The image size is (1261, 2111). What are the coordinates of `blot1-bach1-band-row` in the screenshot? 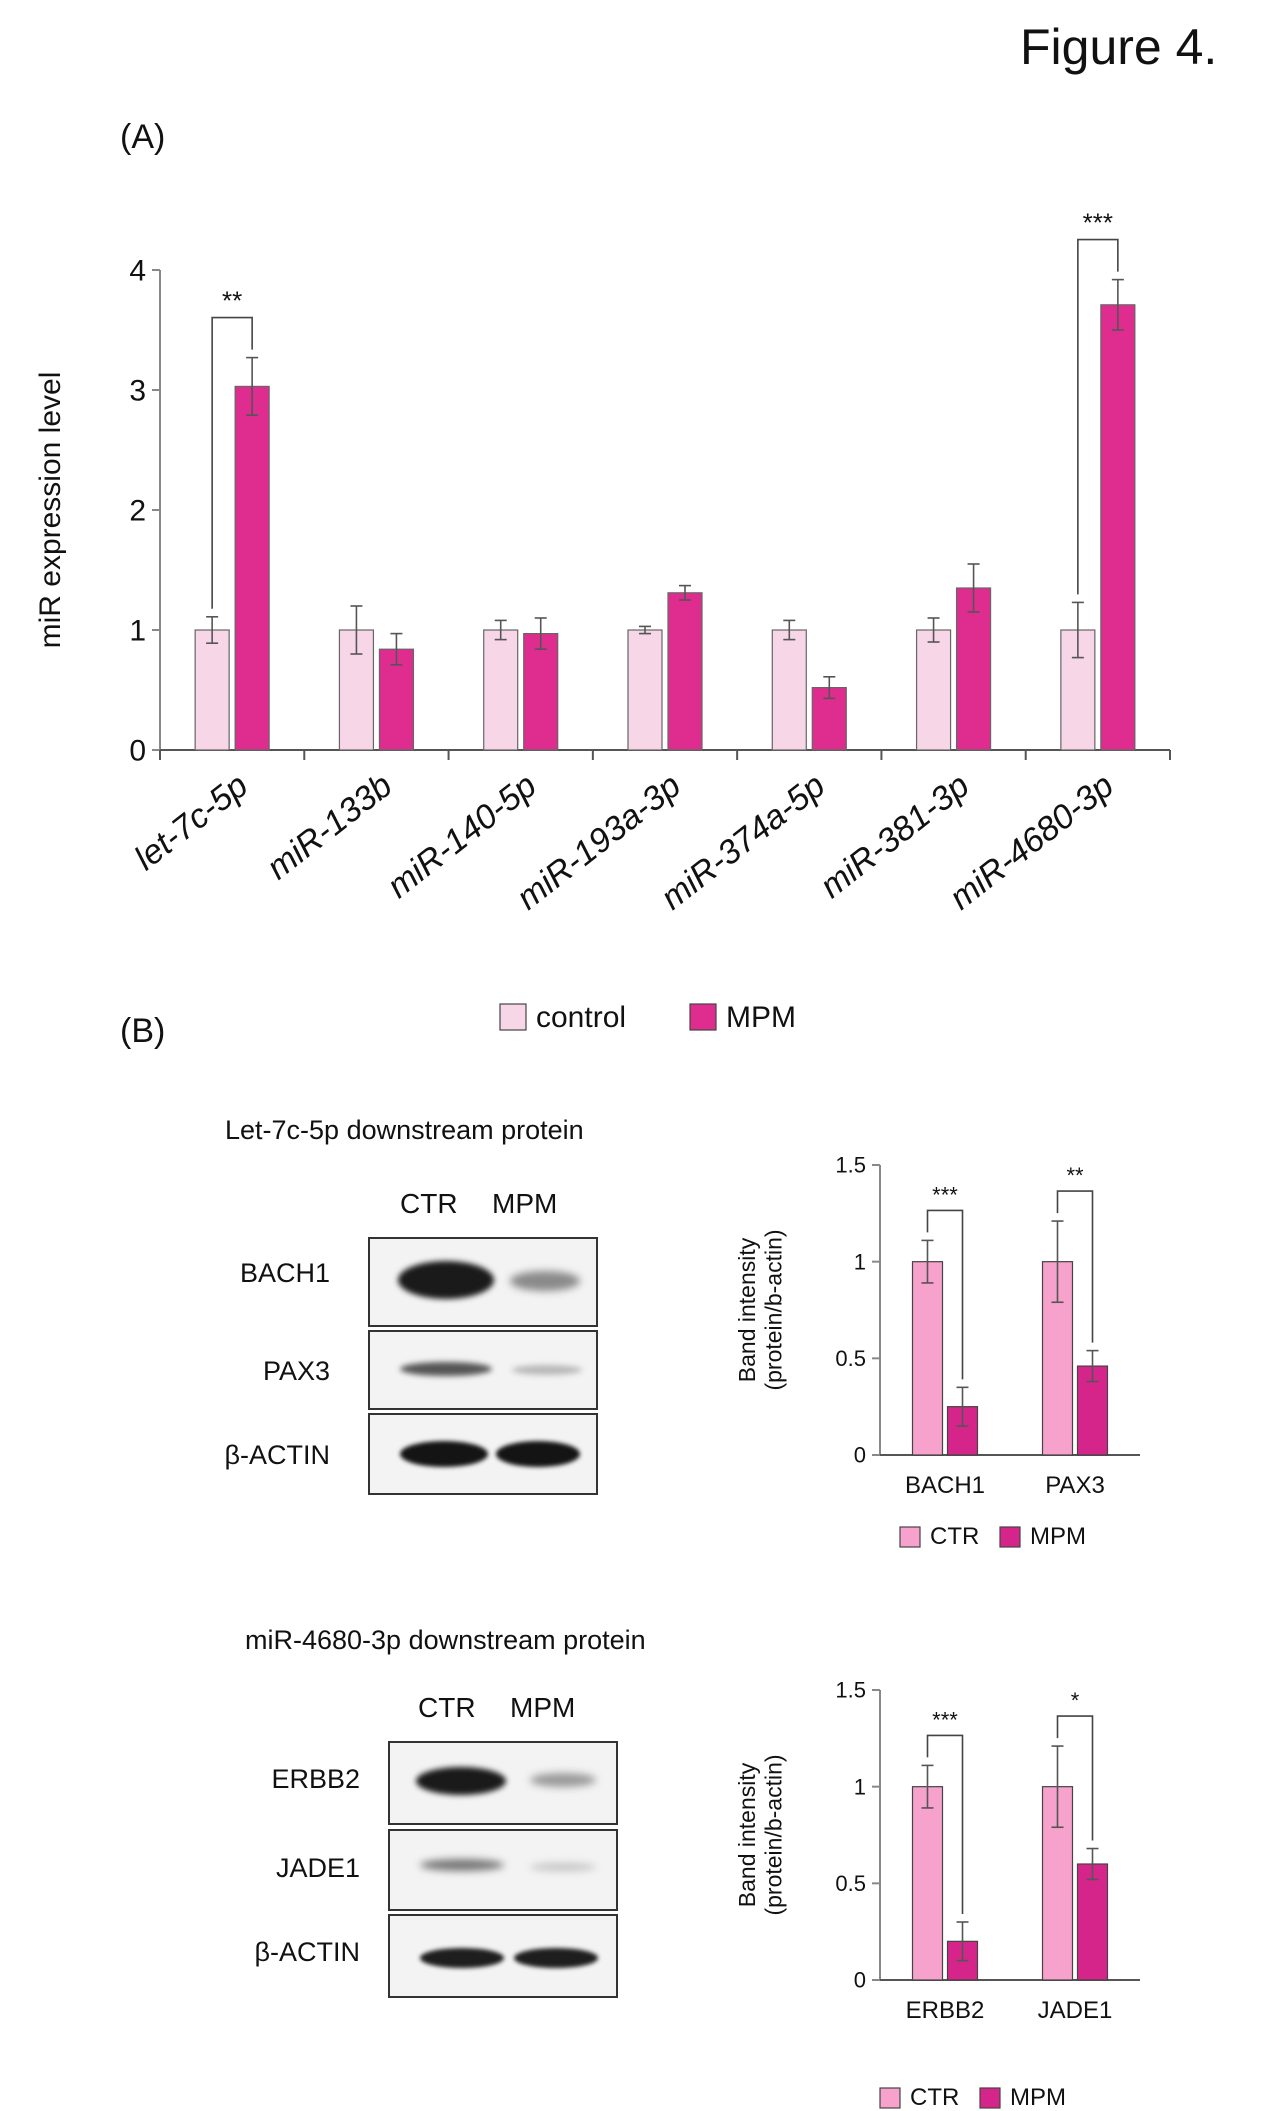 It's located at (483, 1282).